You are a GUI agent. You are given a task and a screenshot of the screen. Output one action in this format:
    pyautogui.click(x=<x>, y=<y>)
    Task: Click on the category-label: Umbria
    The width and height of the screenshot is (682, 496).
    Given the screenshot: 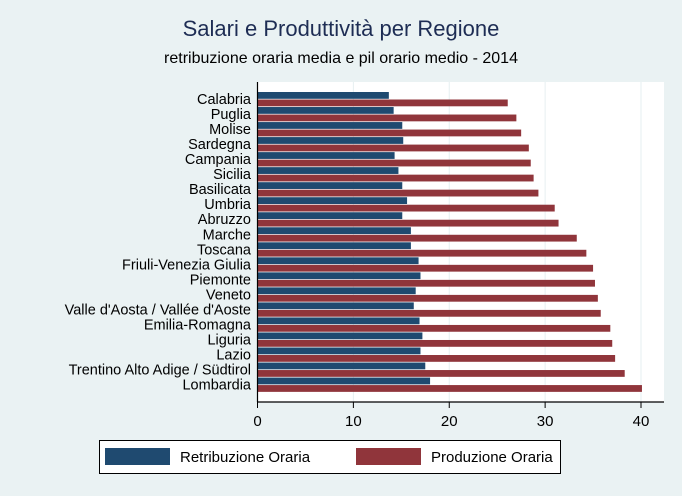 What is the action you would take?
    pyautogui.click(x=228, y=205)
    